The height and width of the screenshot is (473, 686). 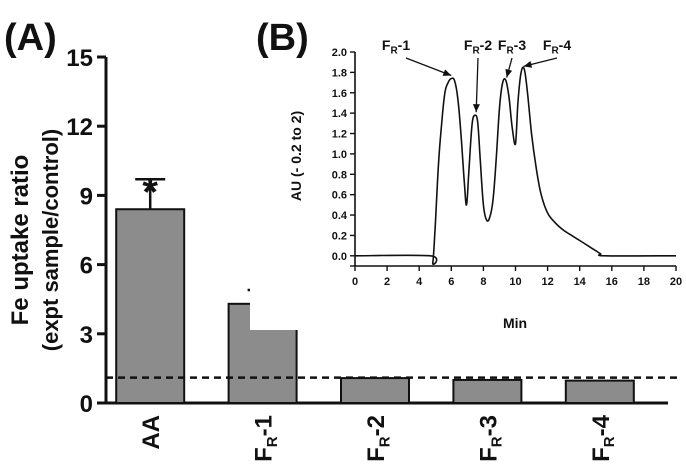 I want to click on panel-a-category-text-0: AA, so click(x=151, y=432).